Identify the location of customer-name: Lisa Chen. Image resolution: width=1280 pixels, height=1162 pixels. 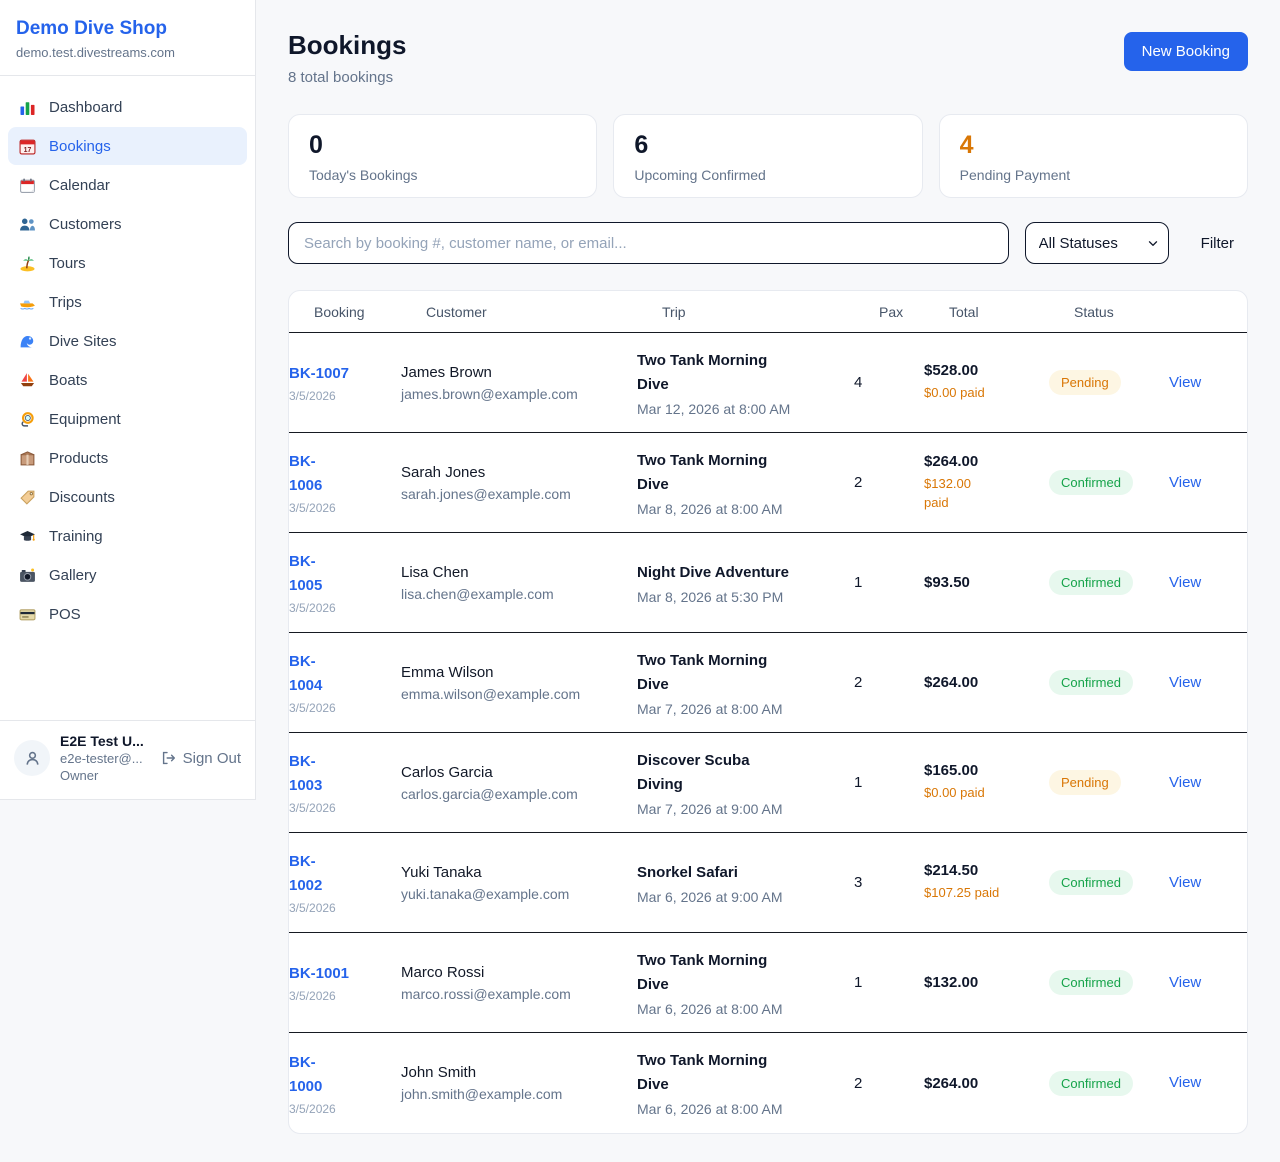
(435, 572).